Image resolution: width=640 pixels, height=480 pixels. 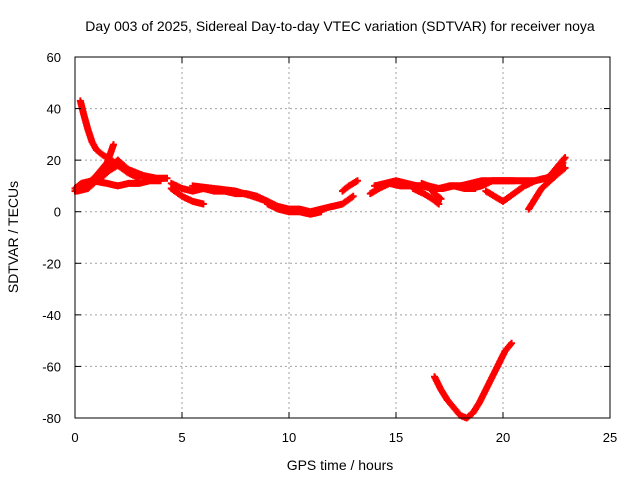 I want to click on y-tick-label: -60, so click(x=51, y=366).